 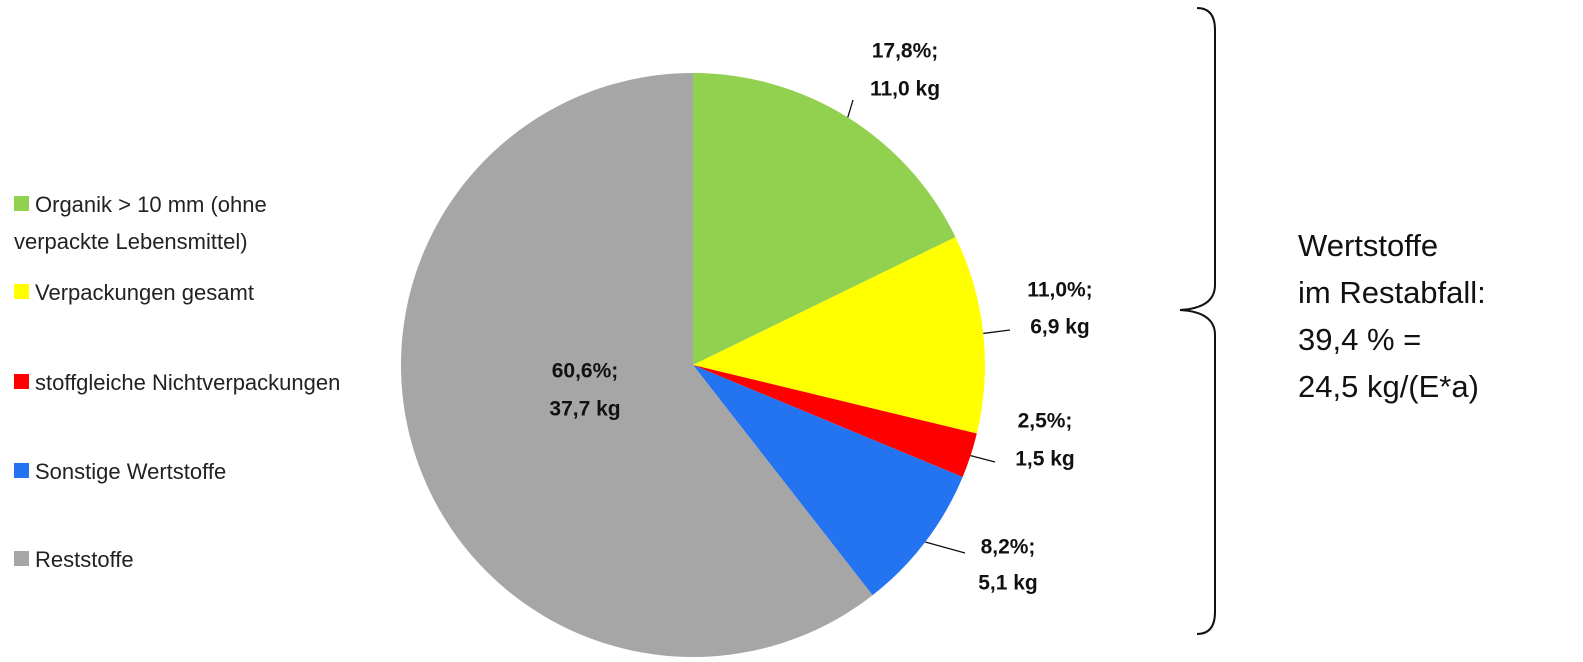 What do you see at coordinates (1060, 327) in the screenshot?
I see `data-label: 6,9 kg` at bounding box center [1060, 327].